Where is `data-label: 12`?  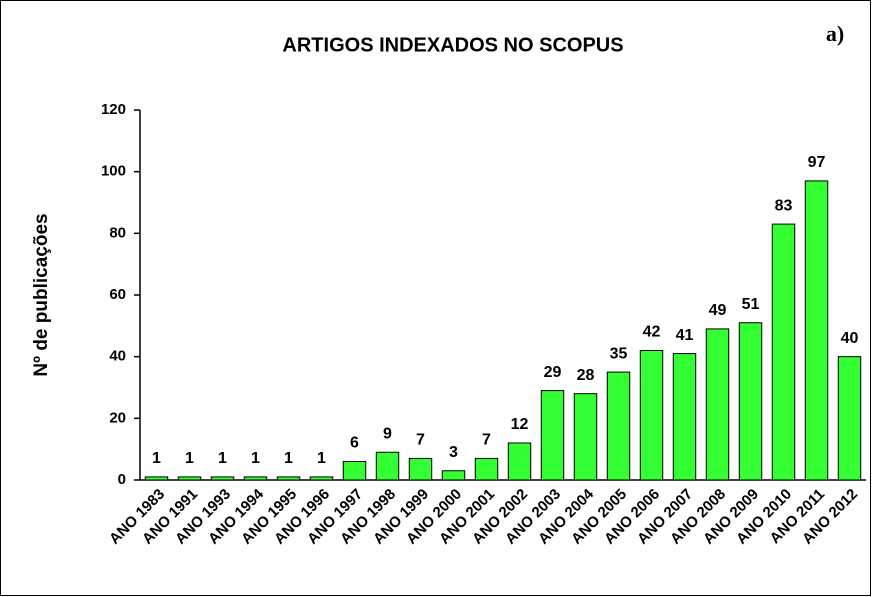 data-label: 12 is located at coordinates (520, 424).